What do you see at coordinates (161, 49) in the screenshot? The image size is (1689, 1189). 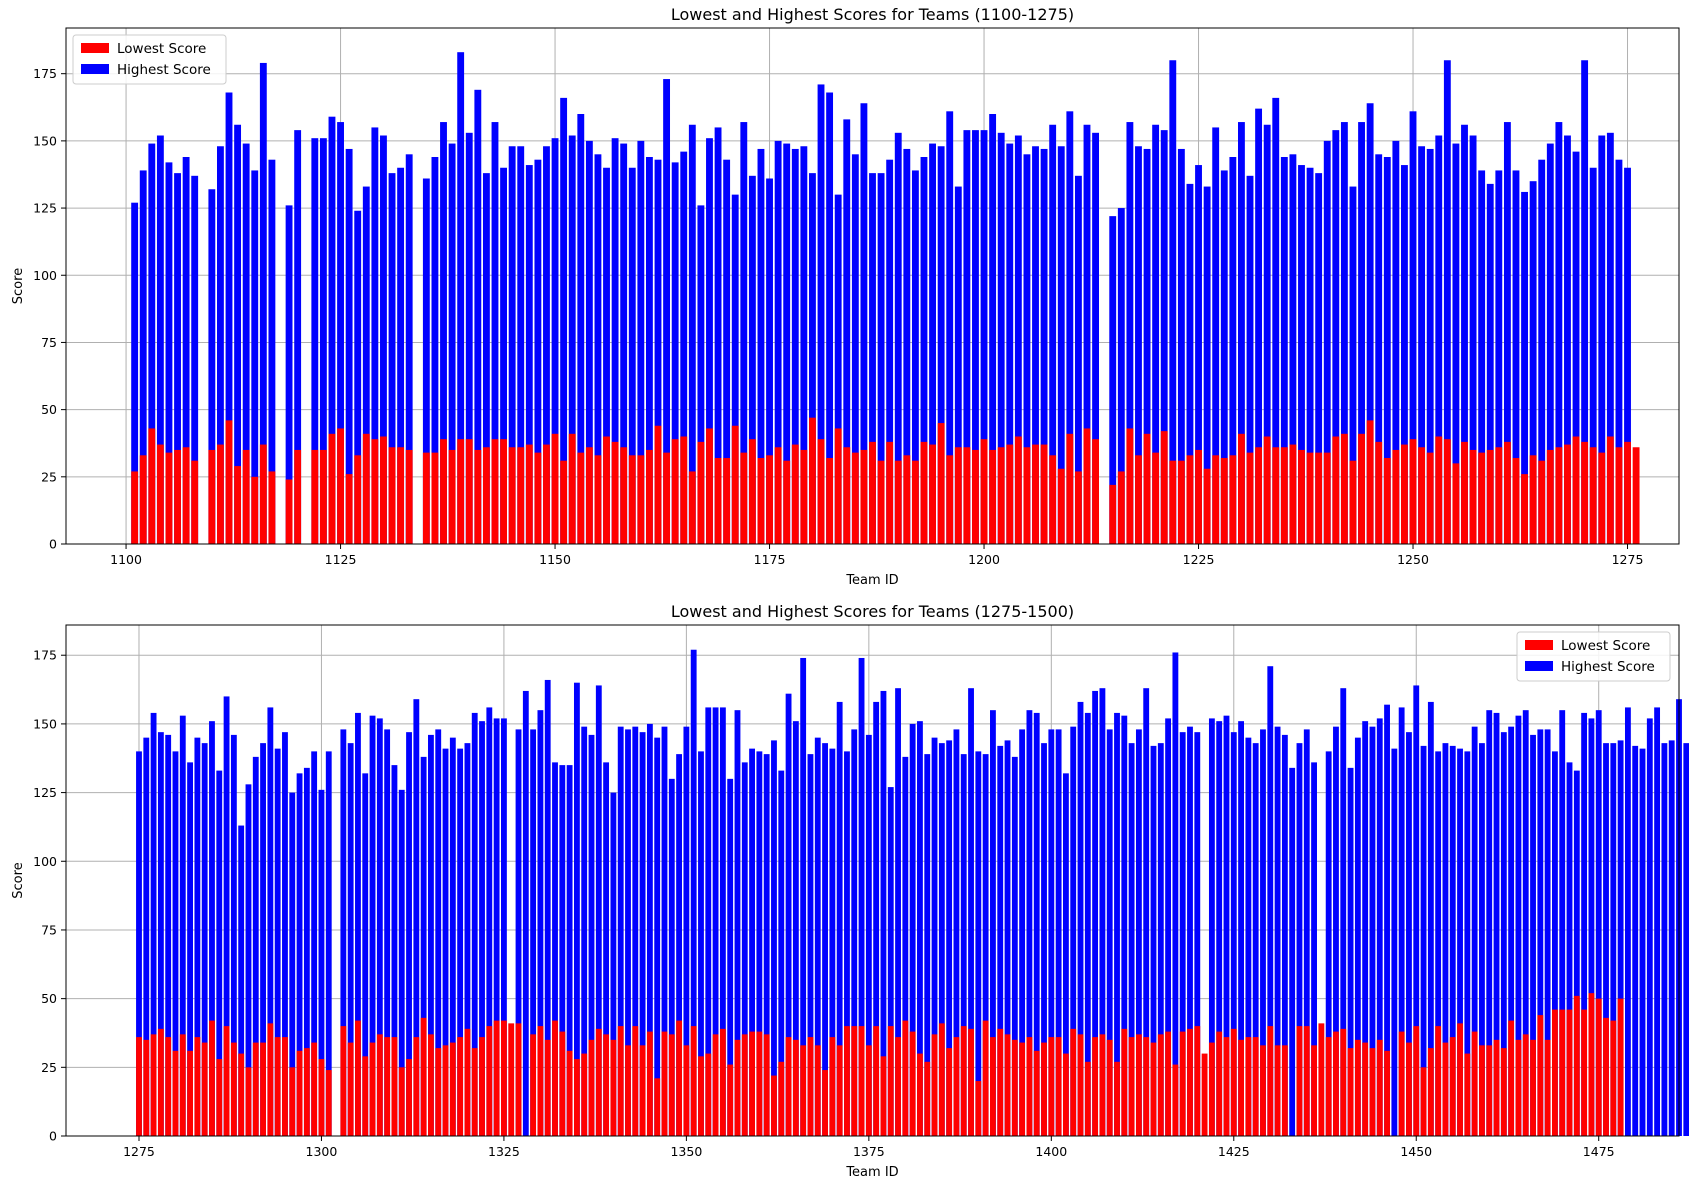 I see `legend-label-lowest: Lowest Score` at bounding box center [161, 49].